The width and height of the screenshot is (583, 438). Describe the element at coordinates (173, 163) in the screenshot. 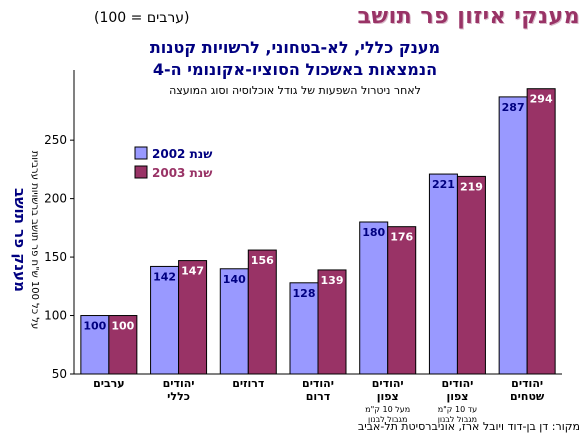

I see `chart-legend: שנת 2002 שנת 2003` at that location.